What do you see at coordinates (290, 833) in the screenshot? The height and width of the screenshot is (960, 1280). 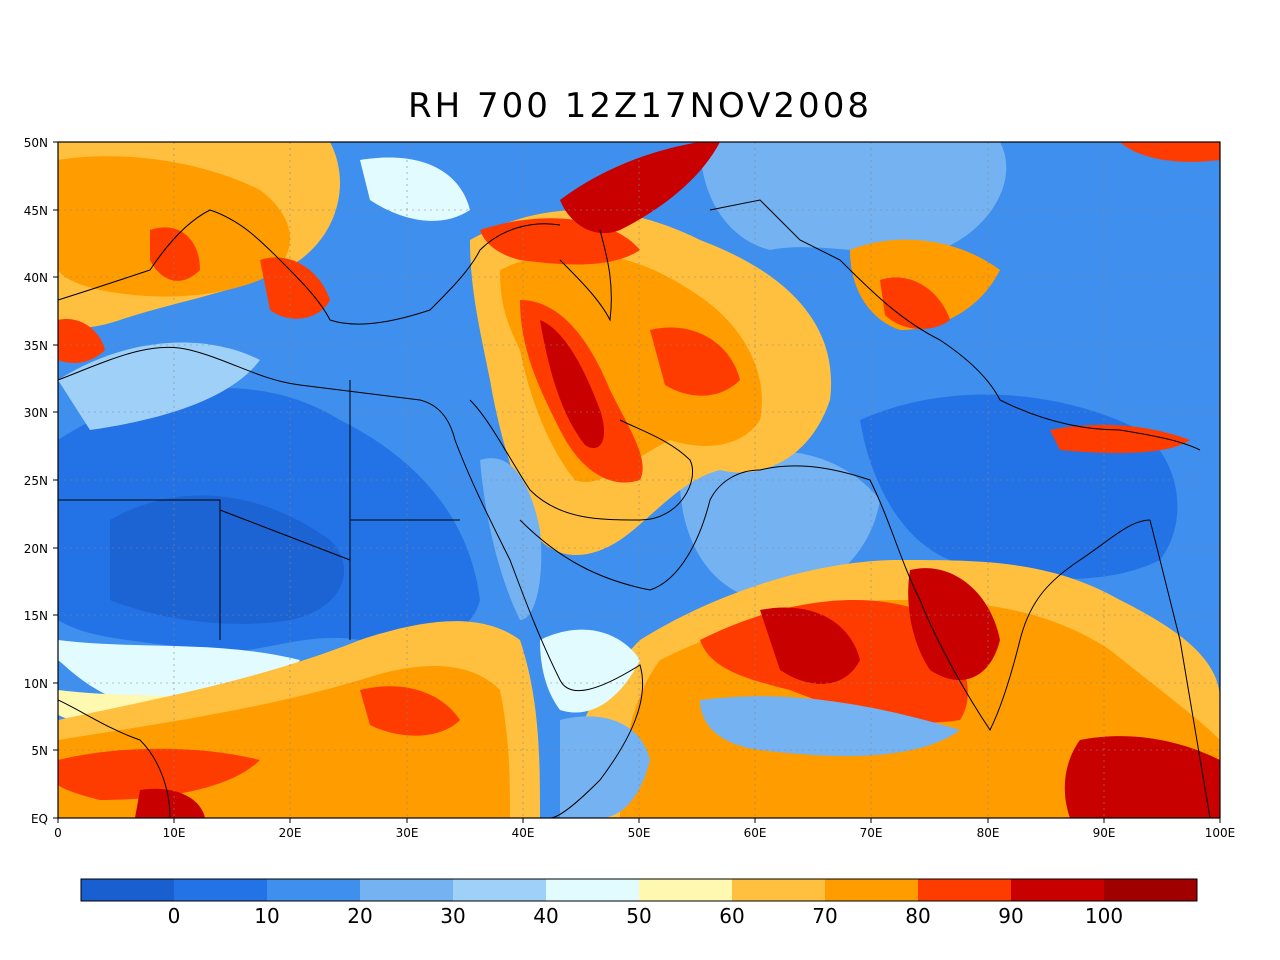 I see `lon-tick-label: 20E` at bounding box center [290, 833].